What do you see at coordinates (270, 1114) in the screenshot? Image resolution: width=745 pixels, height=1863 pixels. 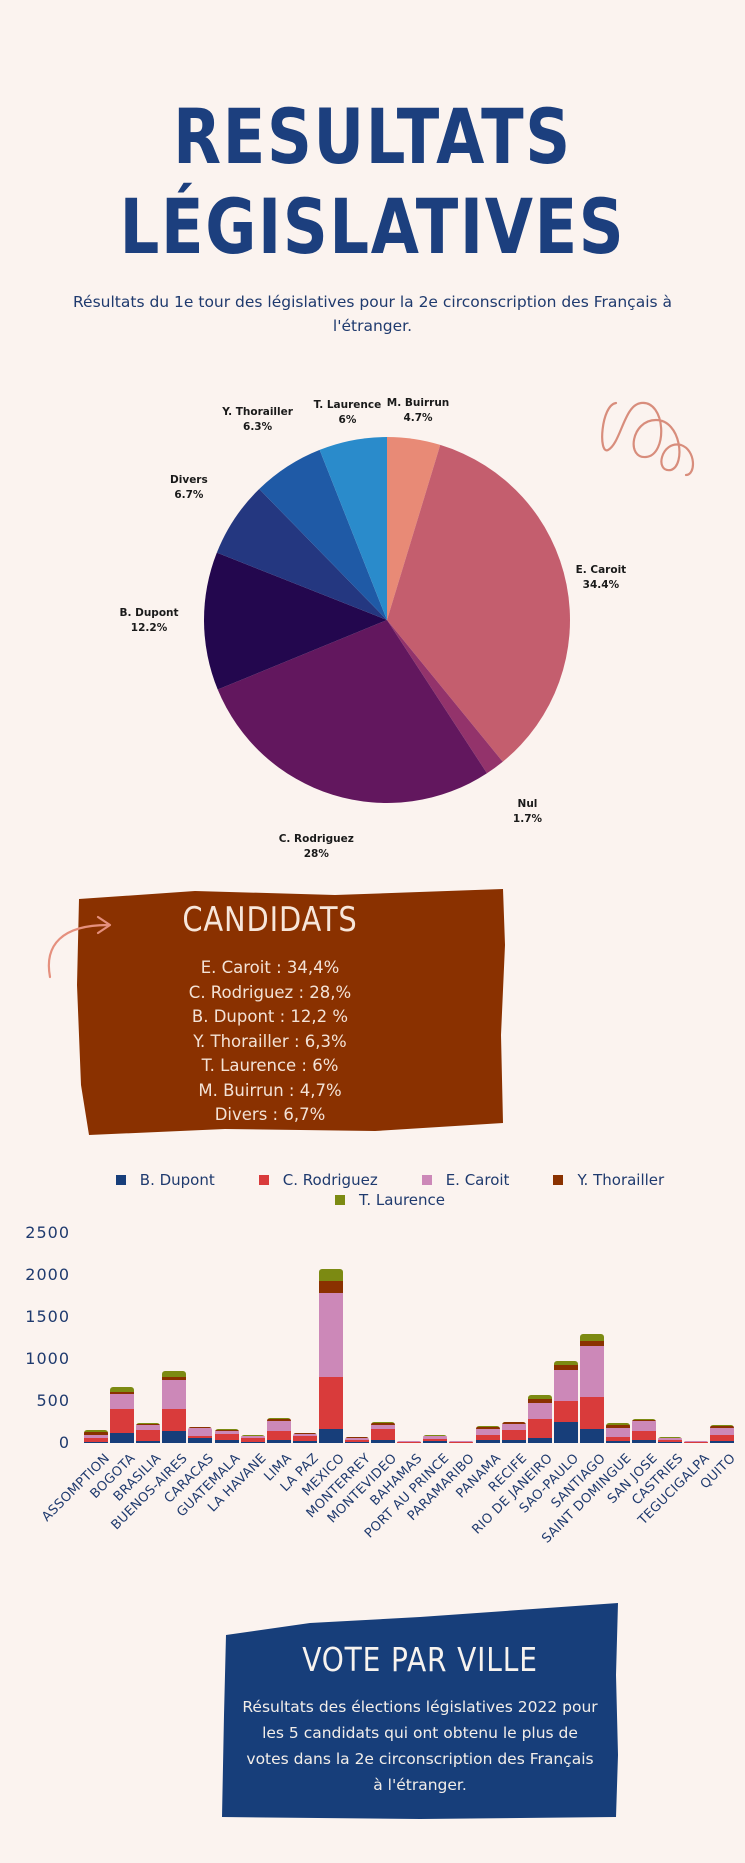 I see `candidate-item: Divers : 6,7%` at bounding box center [270, 1114].